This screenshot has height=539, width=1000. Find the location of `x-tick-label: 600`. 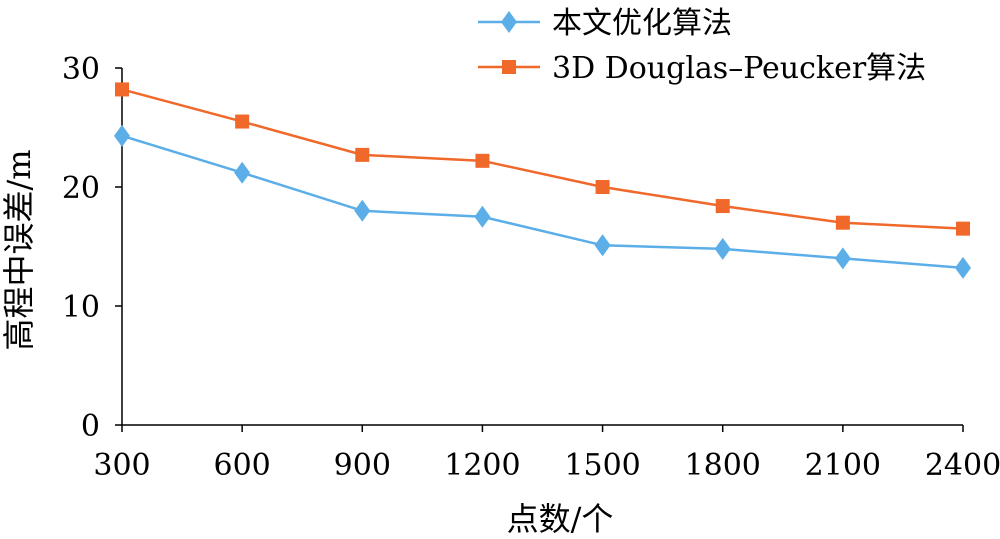

x-tick-label: 600 is located at coordinates (242, 465).